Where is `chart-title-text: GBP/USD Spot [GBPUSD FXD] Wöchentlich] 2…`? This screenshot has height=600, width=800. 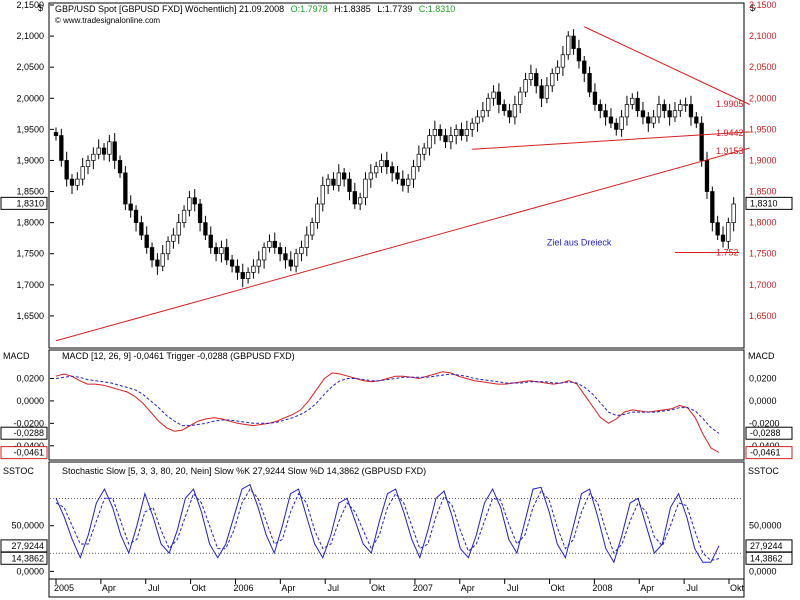 chart-title-text: GBP/USD Spot [GBPUSD FXD] Wöchentlich] 2… is located at coordinates (169, 9).